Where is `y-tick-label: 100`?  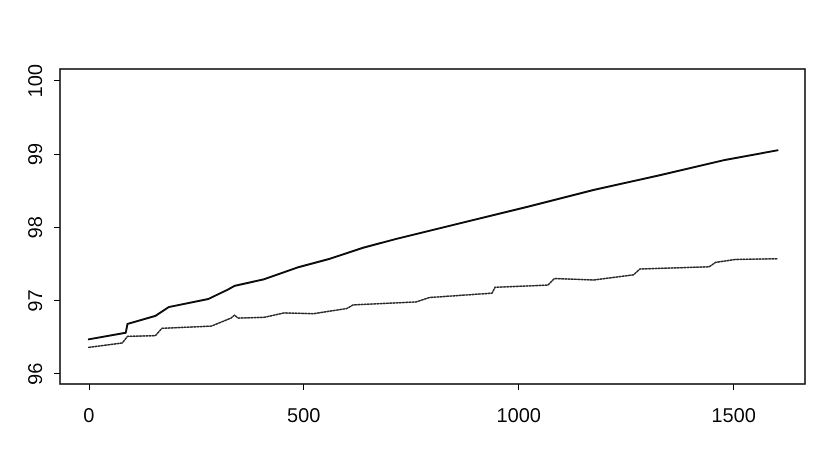 y-tick-label: 100 is located at coordinates (36, 81).